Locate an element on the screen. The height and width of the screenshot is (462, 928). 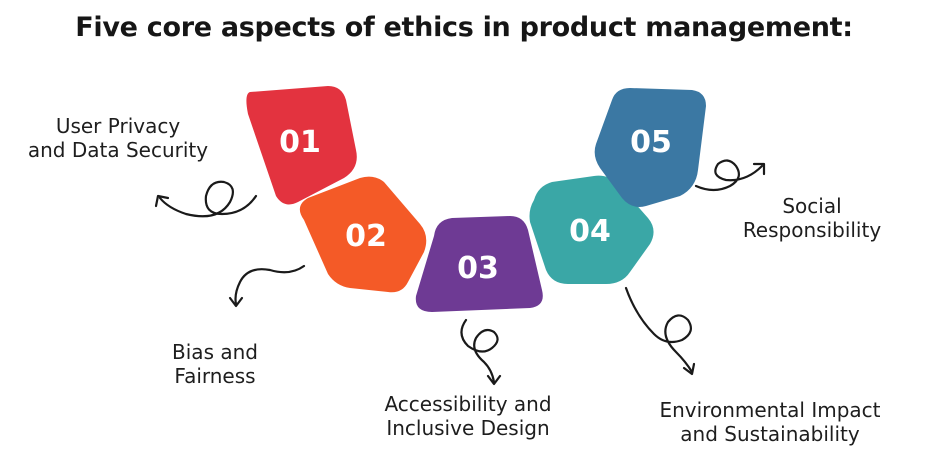
step-04-shape: 04 is located at coordinates (591, 229).